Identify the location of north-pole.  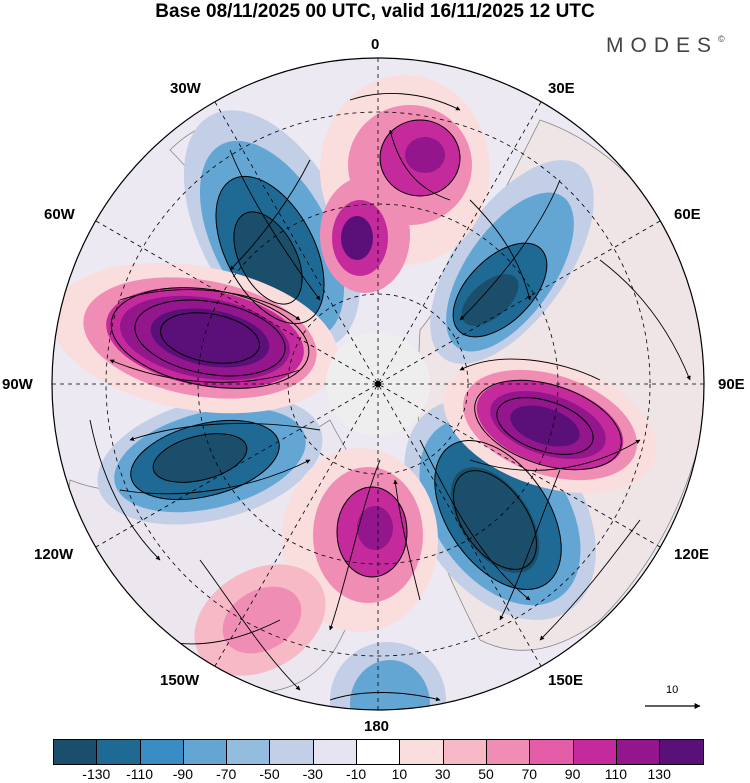
(378, 384).